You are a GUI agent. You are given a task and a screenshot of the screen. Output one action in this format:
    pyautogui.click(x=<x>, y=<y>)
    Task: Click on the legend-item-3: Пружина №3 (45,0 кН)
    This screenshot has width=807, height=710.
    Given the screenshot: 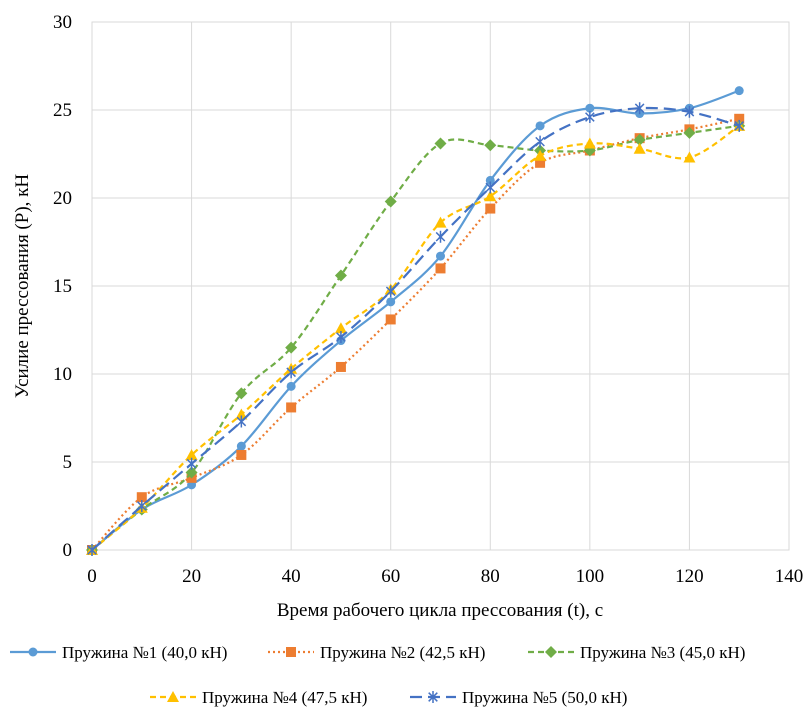 What is the action you would take?
    pyautogui.click(x=636, y=652)
    